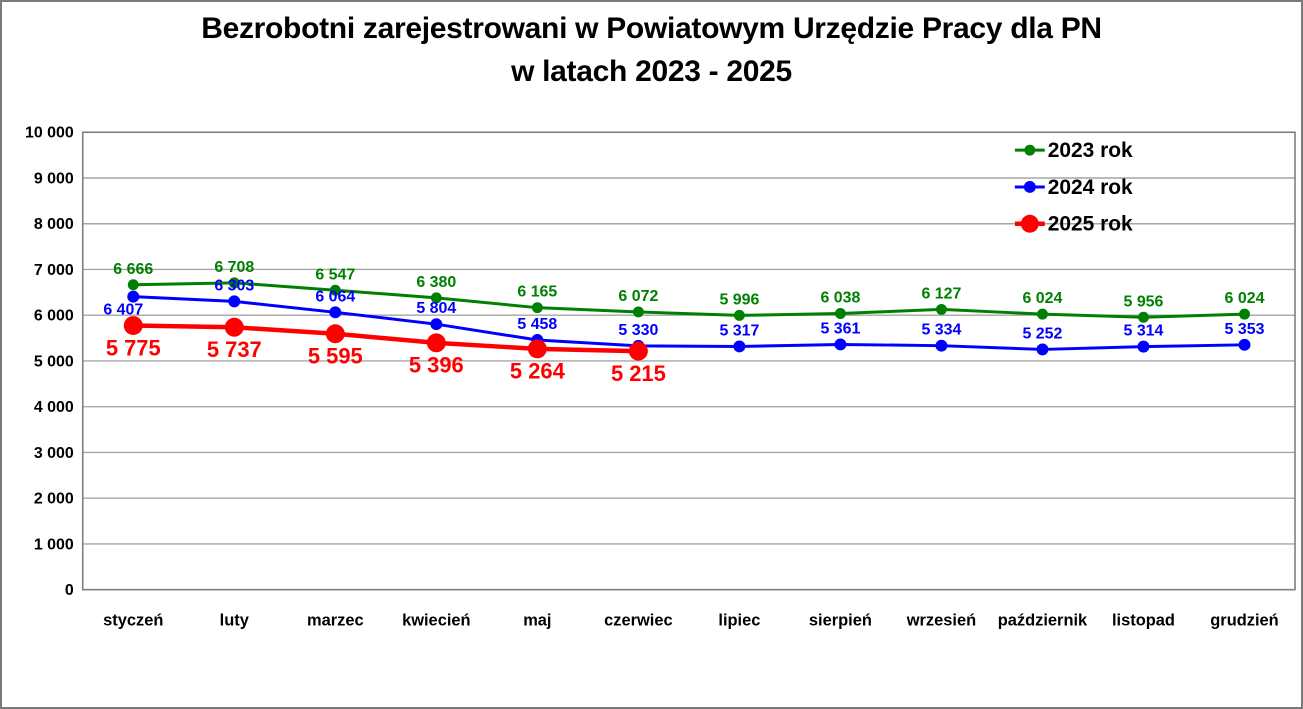 The image size is (1303, 709). What do you see at coordinates (1144, 301) in the screenshot?
I see `data-label-2023-rok-listopad: 5 956` at bounding box center [1144, 301].